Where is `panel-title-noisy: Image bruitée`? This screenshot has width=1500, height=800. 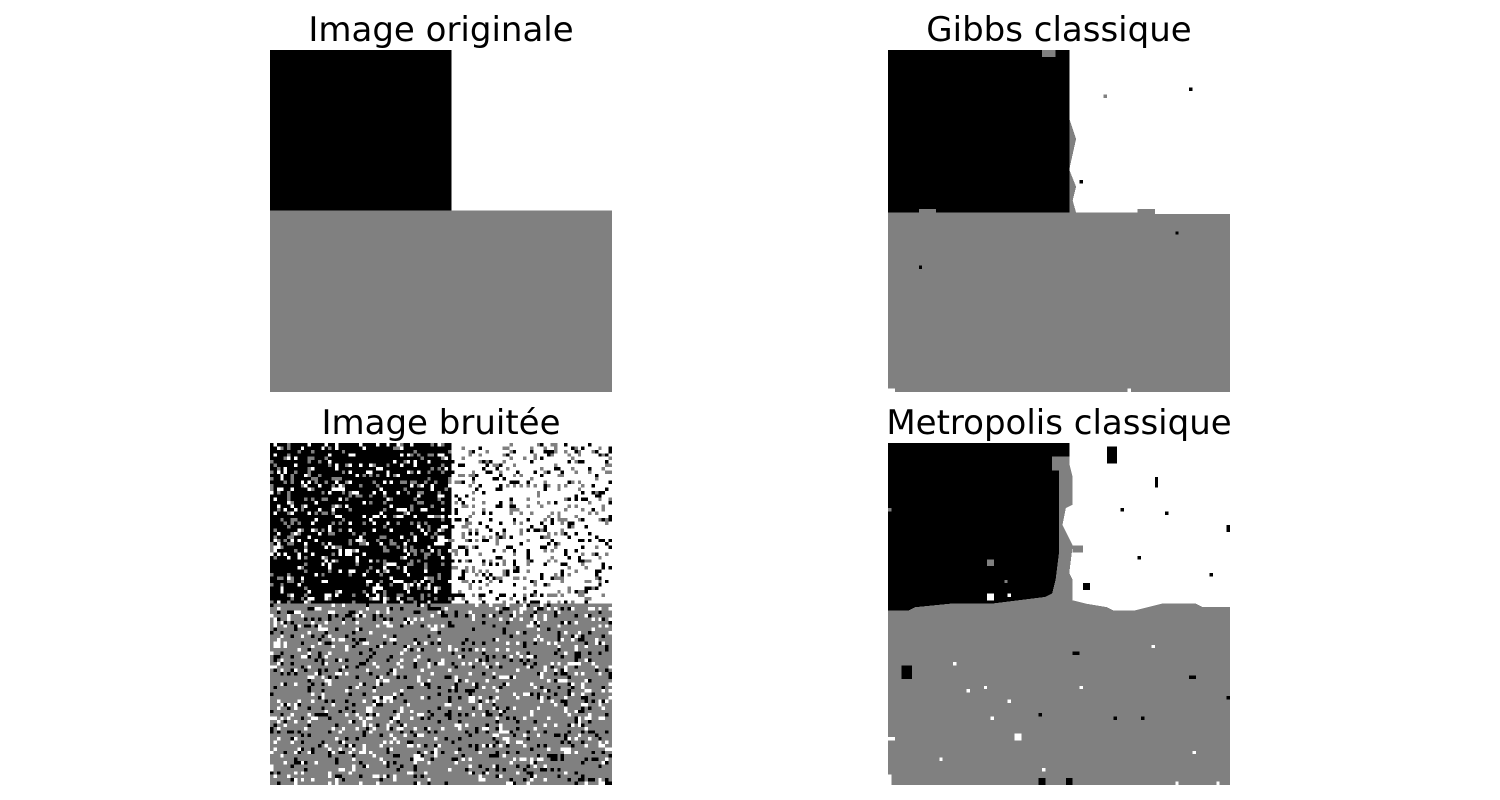
panel-title-noisy: Image bruitée is located at coordinates (441, 423).